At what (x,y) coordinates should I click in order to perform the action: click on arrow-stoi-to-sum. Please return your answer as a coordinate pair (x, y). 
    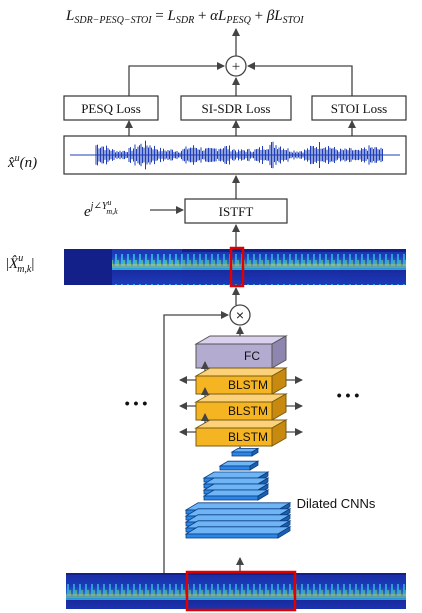
    Looking at the image, I should click on (300, 79).